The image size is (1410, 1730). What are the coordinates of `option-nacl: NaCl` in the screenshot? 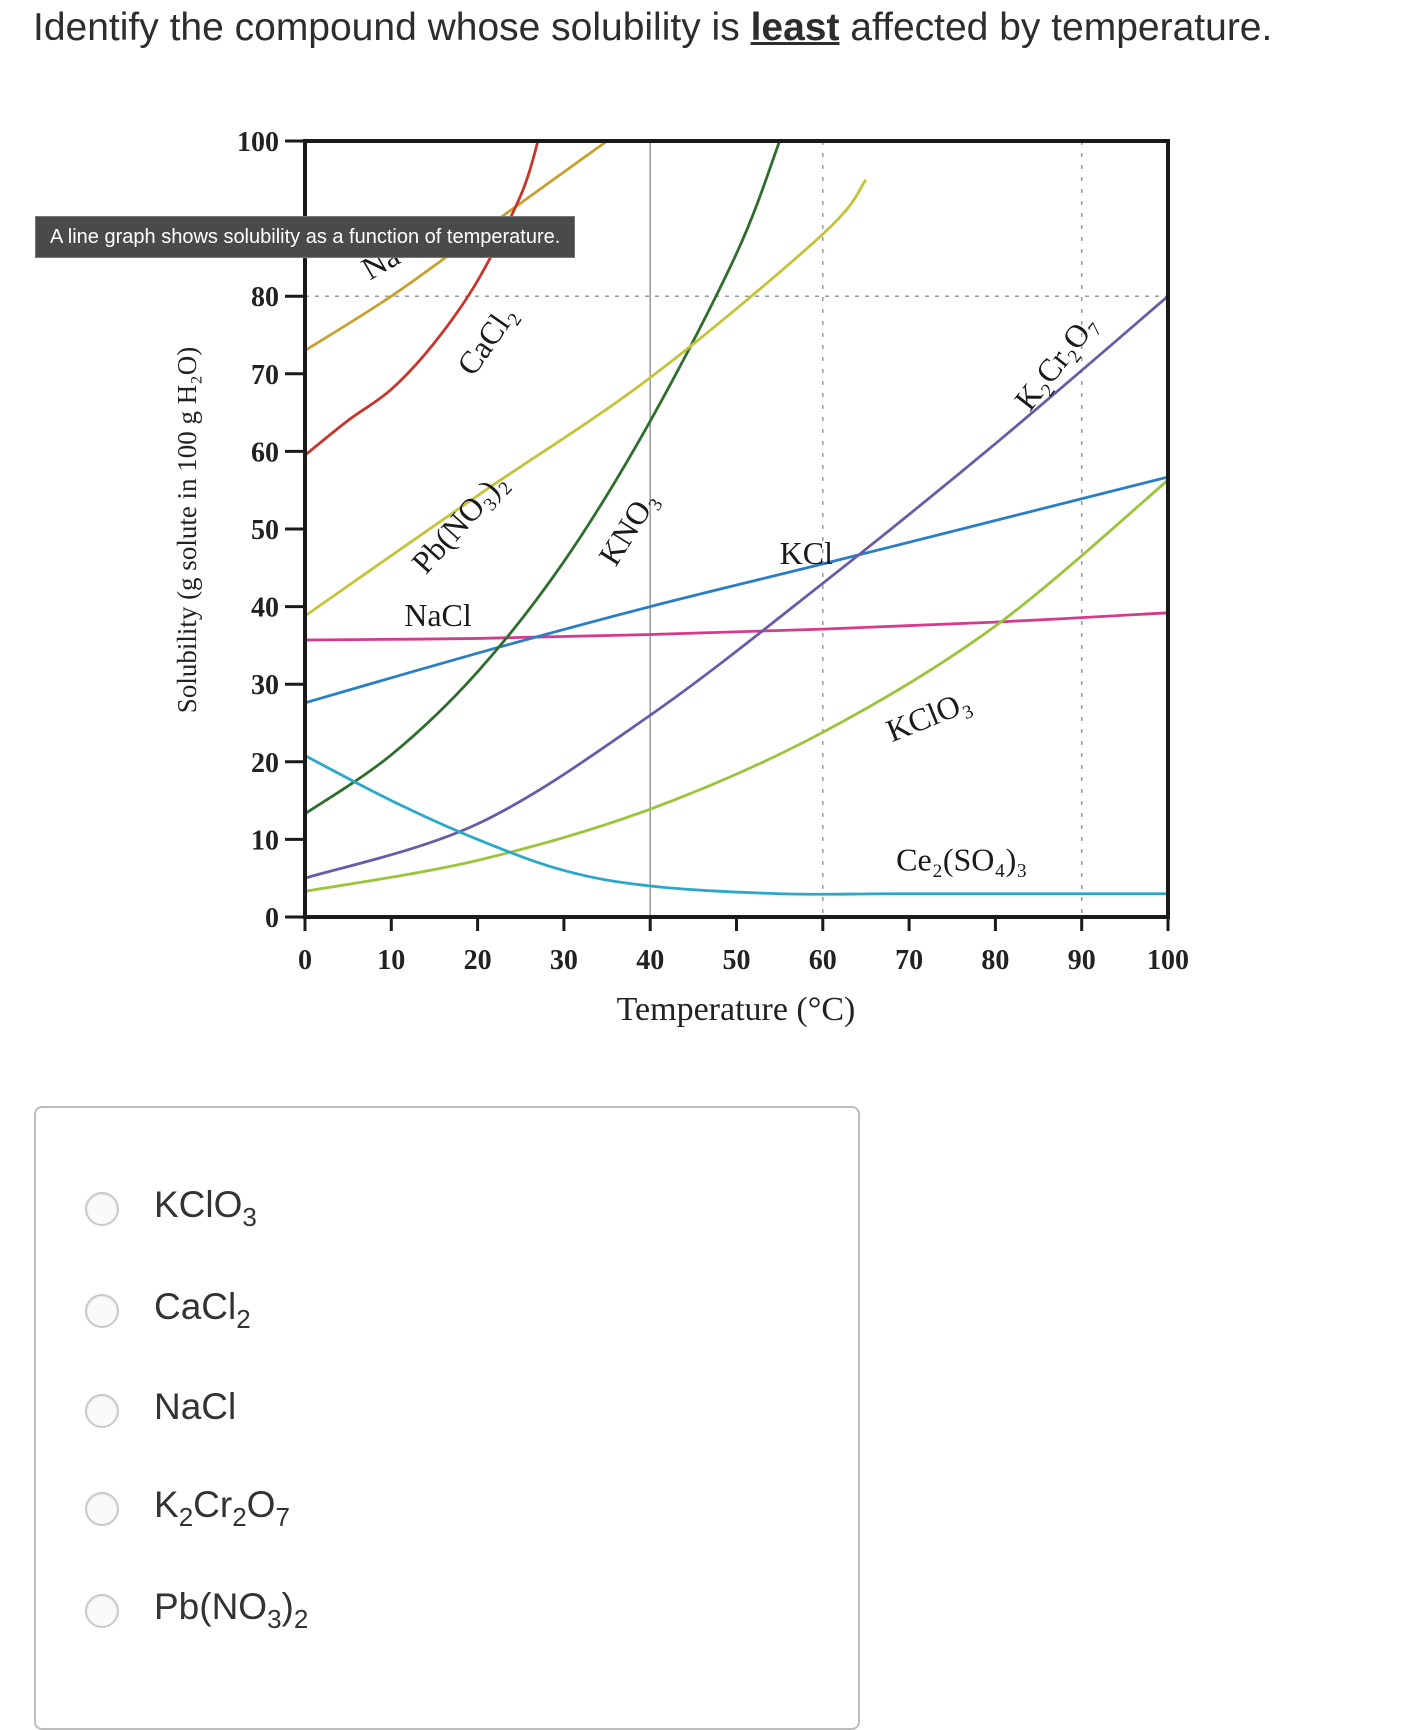 It's located at (386, 1412).